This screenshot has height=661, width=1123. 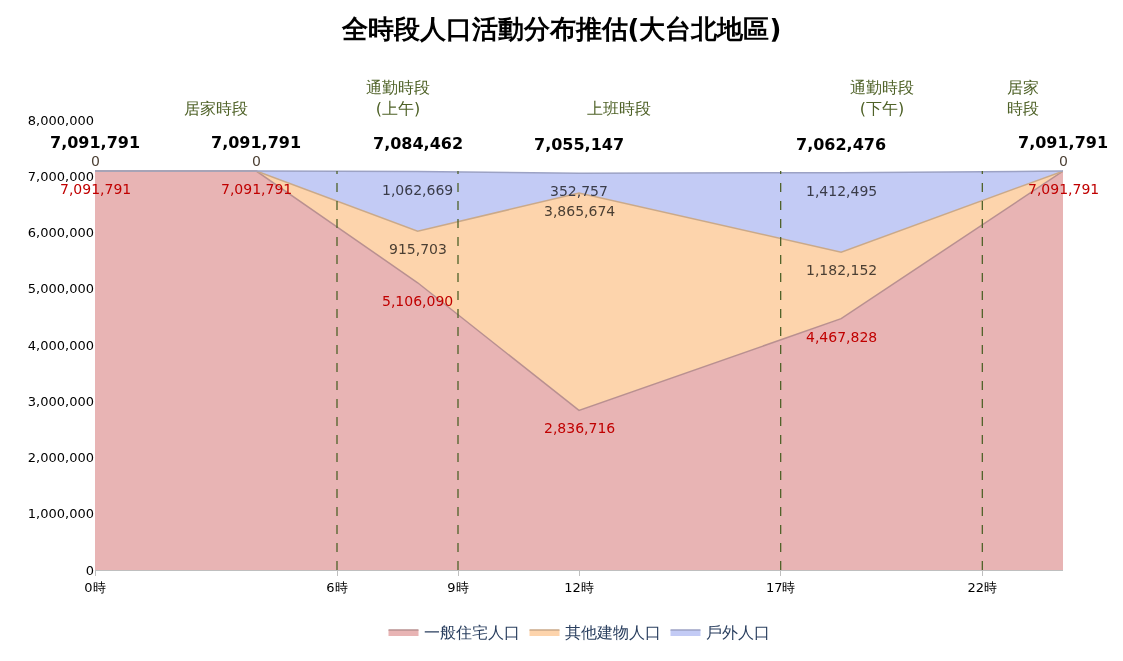 What do you see at coordinates (60, 401) in the screenshot?
I see `y-tick-label: 3,000,000` at bounding box center [60, 401].